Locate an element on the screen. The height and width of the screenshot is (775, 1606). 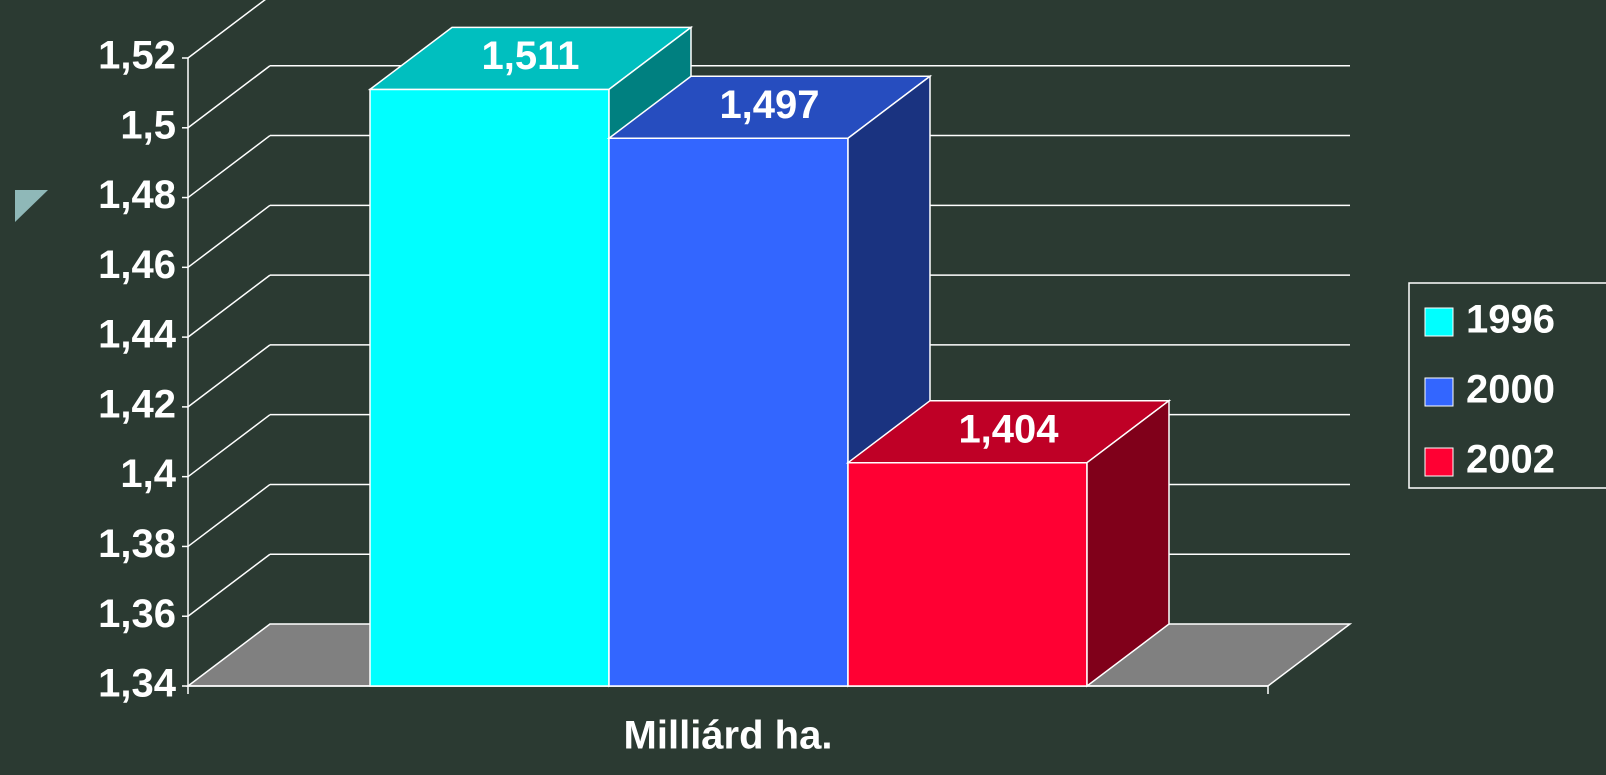
data-label: 1,404 is located at coordinates (1008, 429).